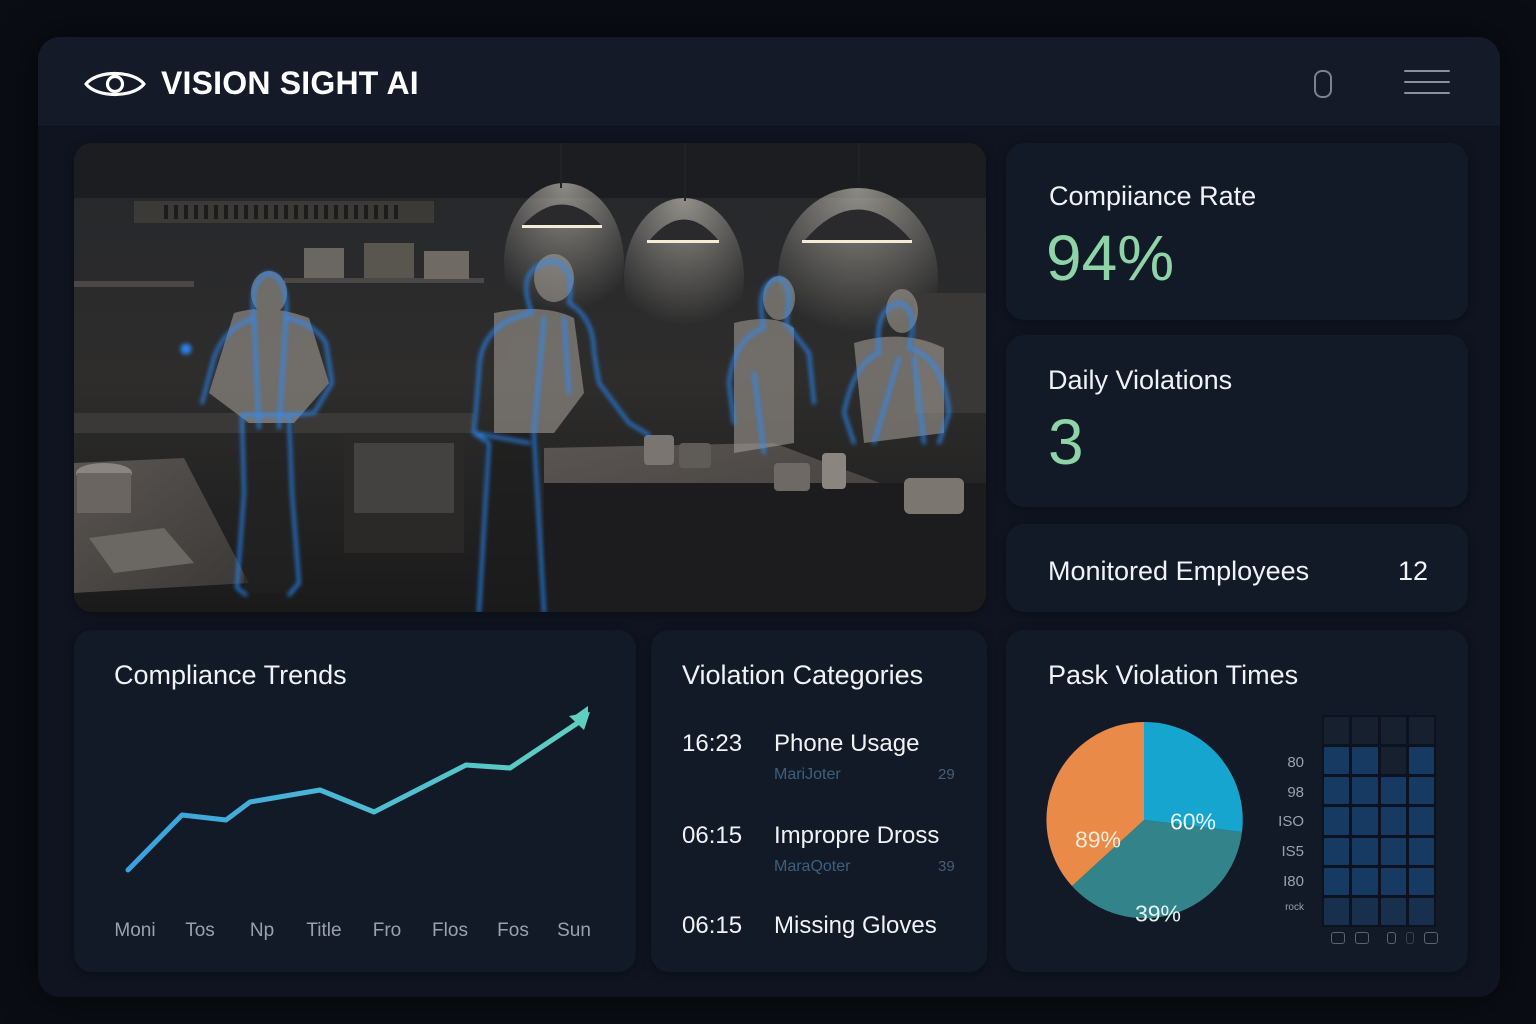 This screenshot has width=1536, height=1024. I want to click on compliance-rate-value: 94%, so click(1110, 258).